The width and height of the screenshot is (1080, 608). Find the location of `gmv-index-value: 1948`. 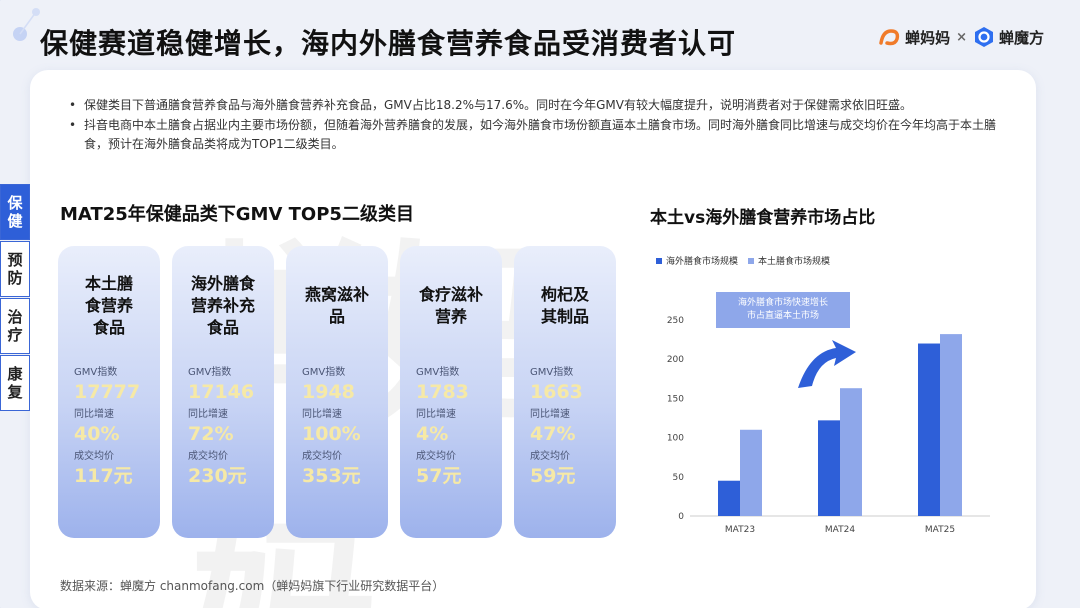

gmv-index-value: 1948 is located at coordinates (328, 392).